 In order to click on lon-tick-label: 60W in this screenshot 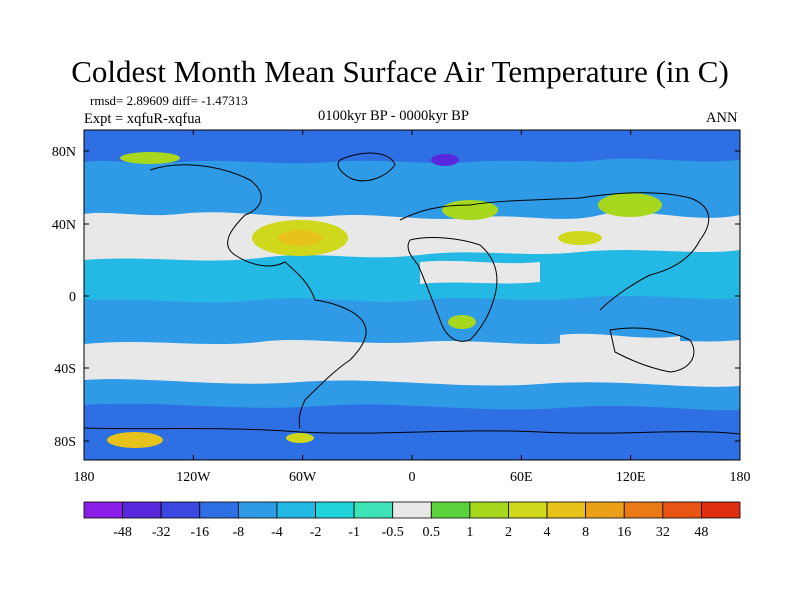, I will do `click(303, 477)`.